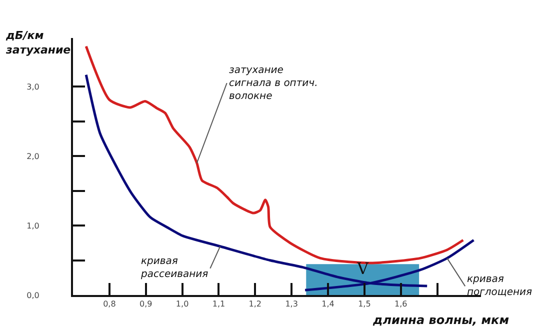 The height and width of the screenshot is (329, 545). What do you see at coordinates (364, 304) in the screenshot?
I see `x-tick-label: 1,5` at bounding box center [364, 304].